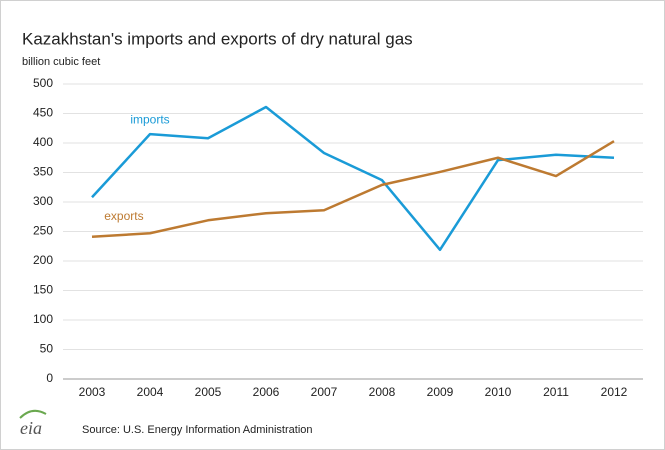 Image resolution: width=665 pixels, height=450 pixels. I want to click on y-axis-label: billion cubic feet, so click(61, 62).